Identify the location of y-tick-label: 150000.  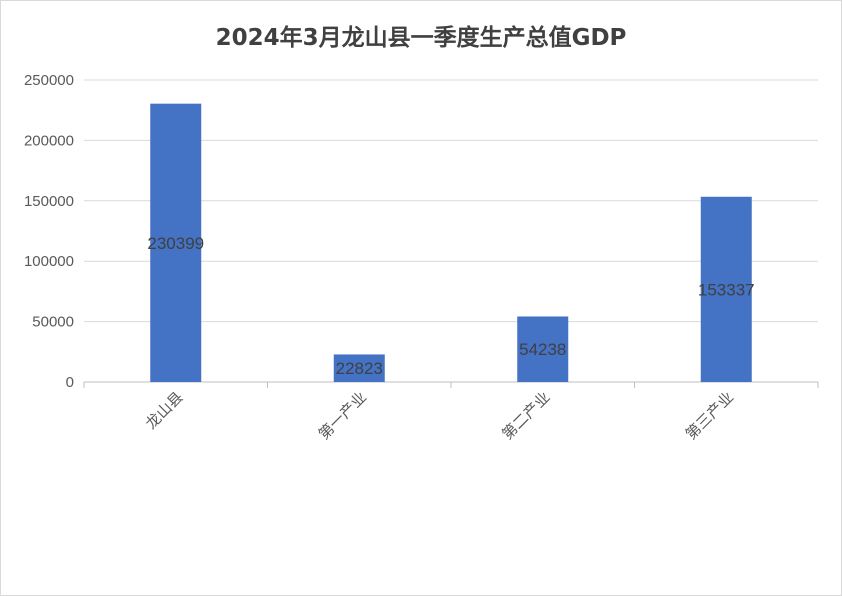
(49, 201).